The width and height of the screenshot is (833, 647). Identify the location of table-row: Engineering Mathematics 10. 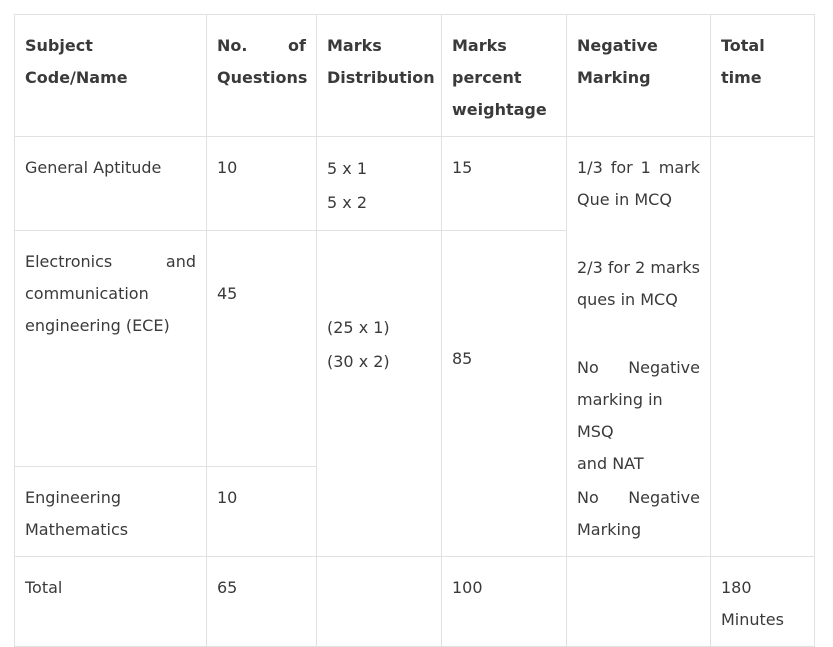
(414, 511).